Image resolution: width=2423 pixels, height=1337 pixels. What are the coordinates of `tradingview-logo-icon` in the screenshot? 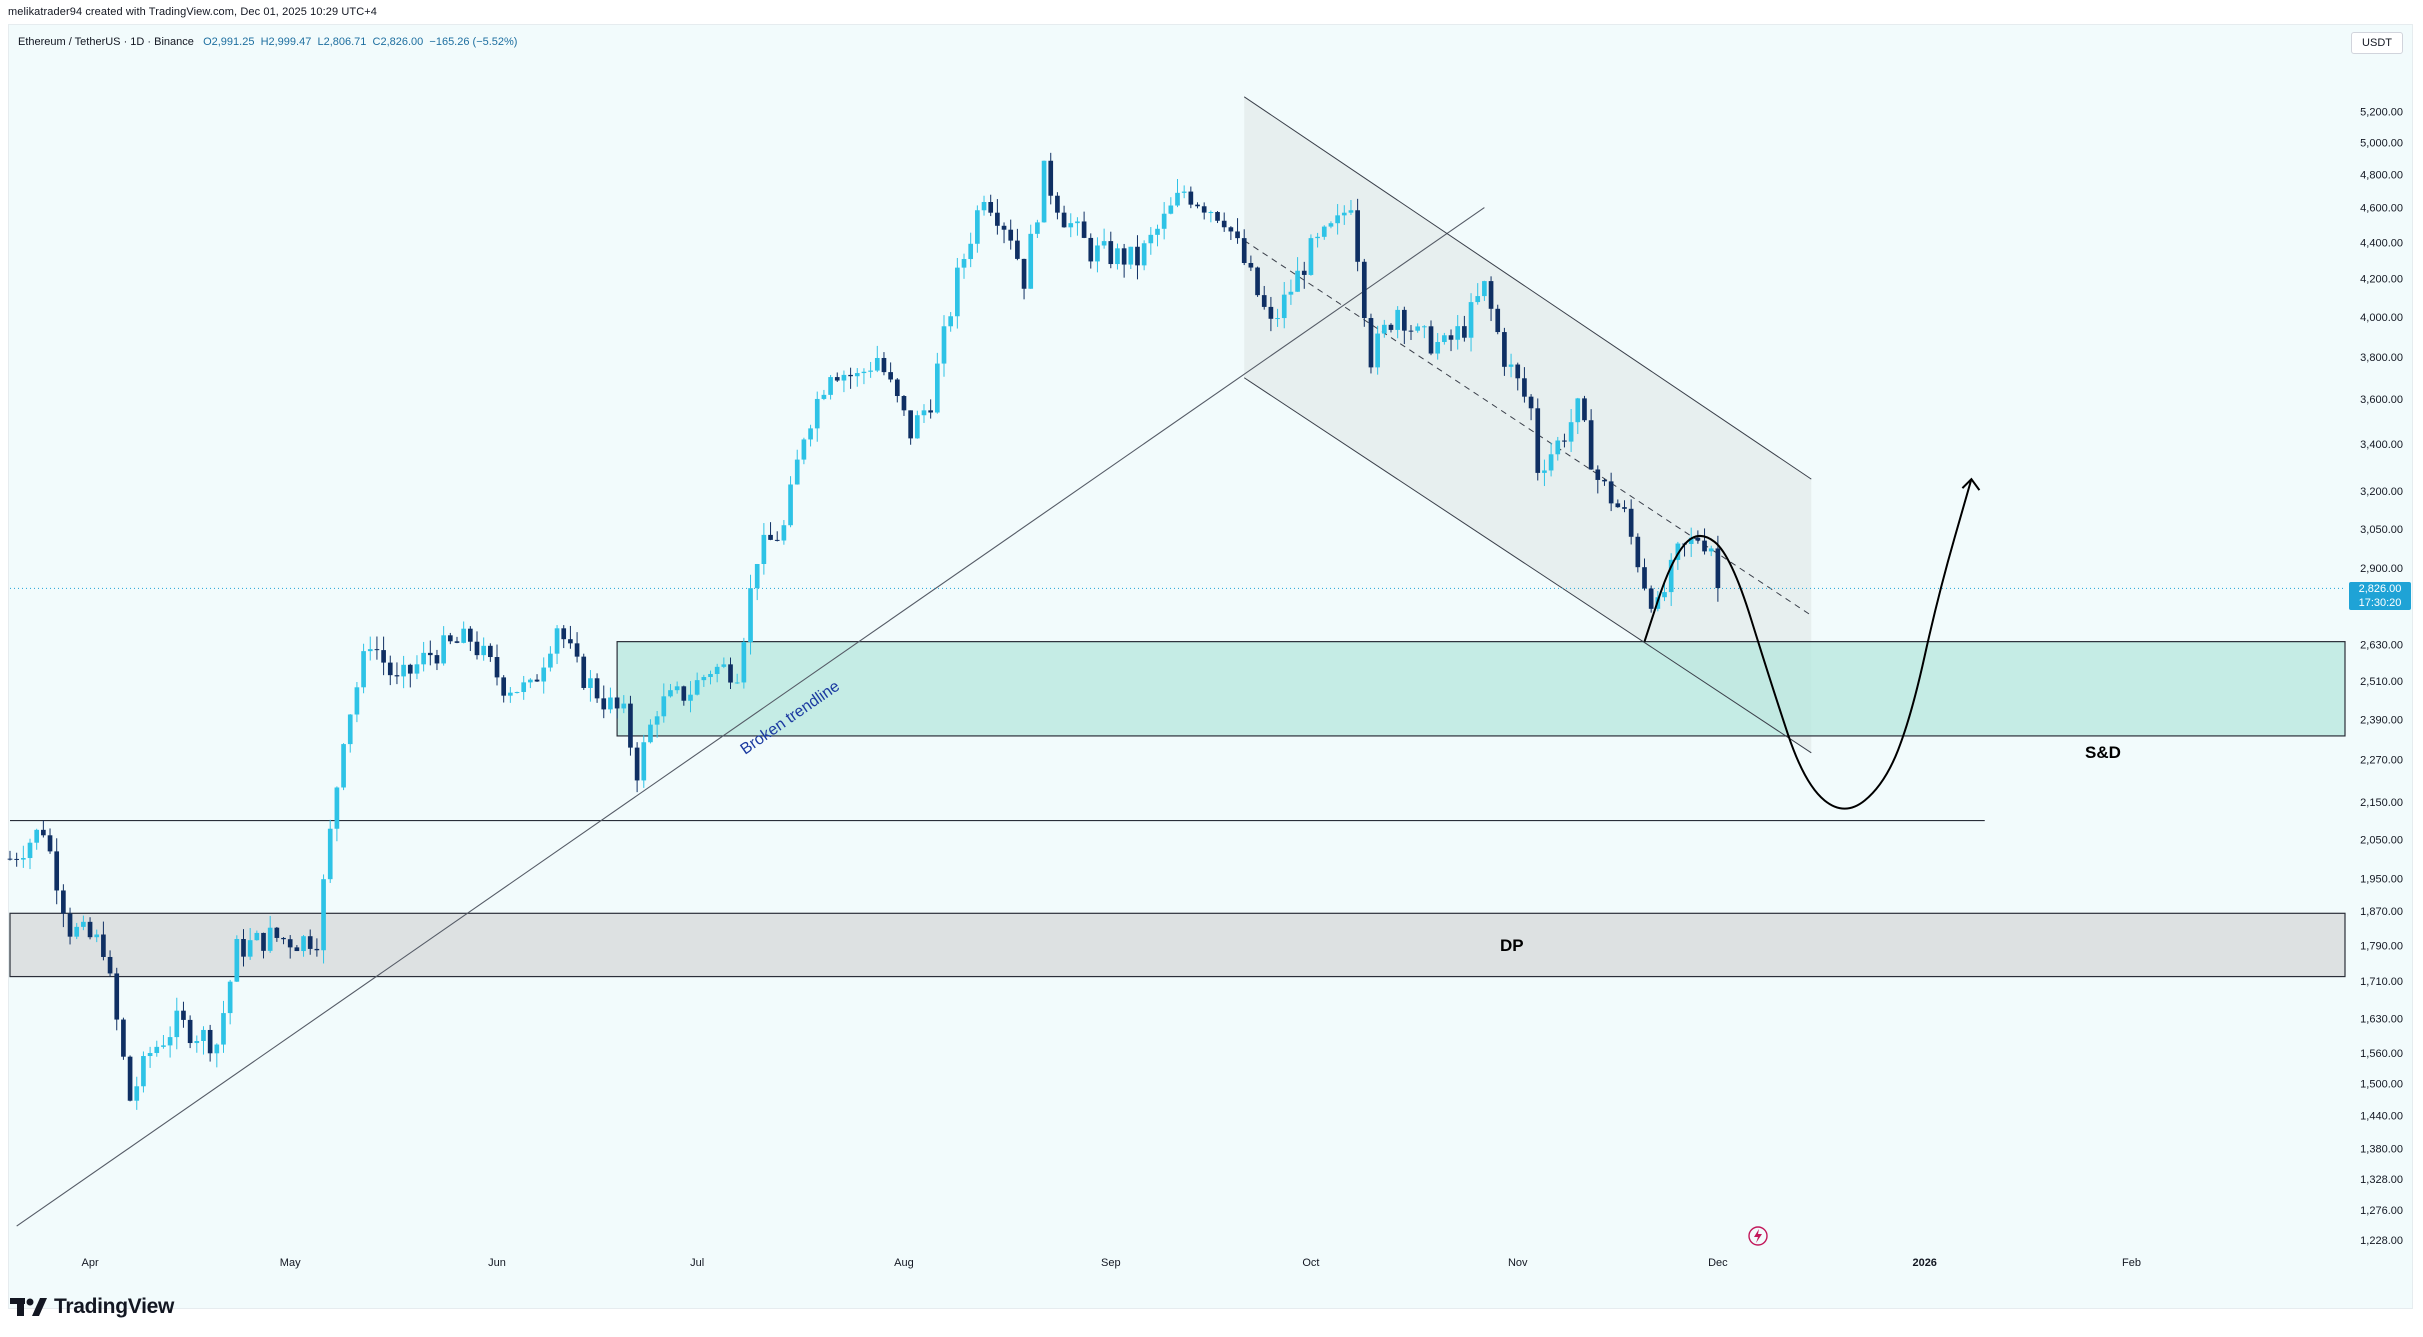 It's located at (28, 1307).